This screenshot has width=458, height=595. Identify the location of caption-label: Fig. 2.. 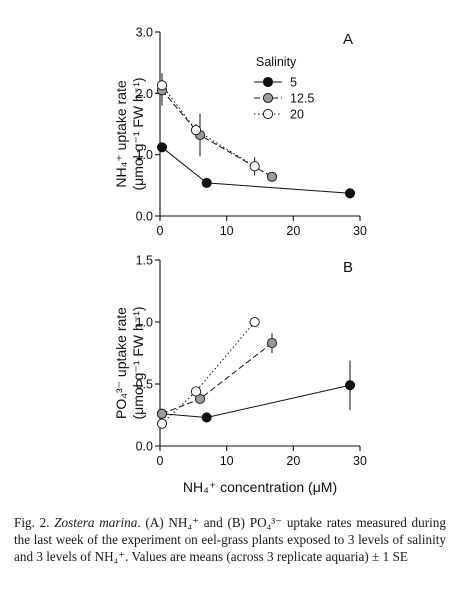
(32, 522).